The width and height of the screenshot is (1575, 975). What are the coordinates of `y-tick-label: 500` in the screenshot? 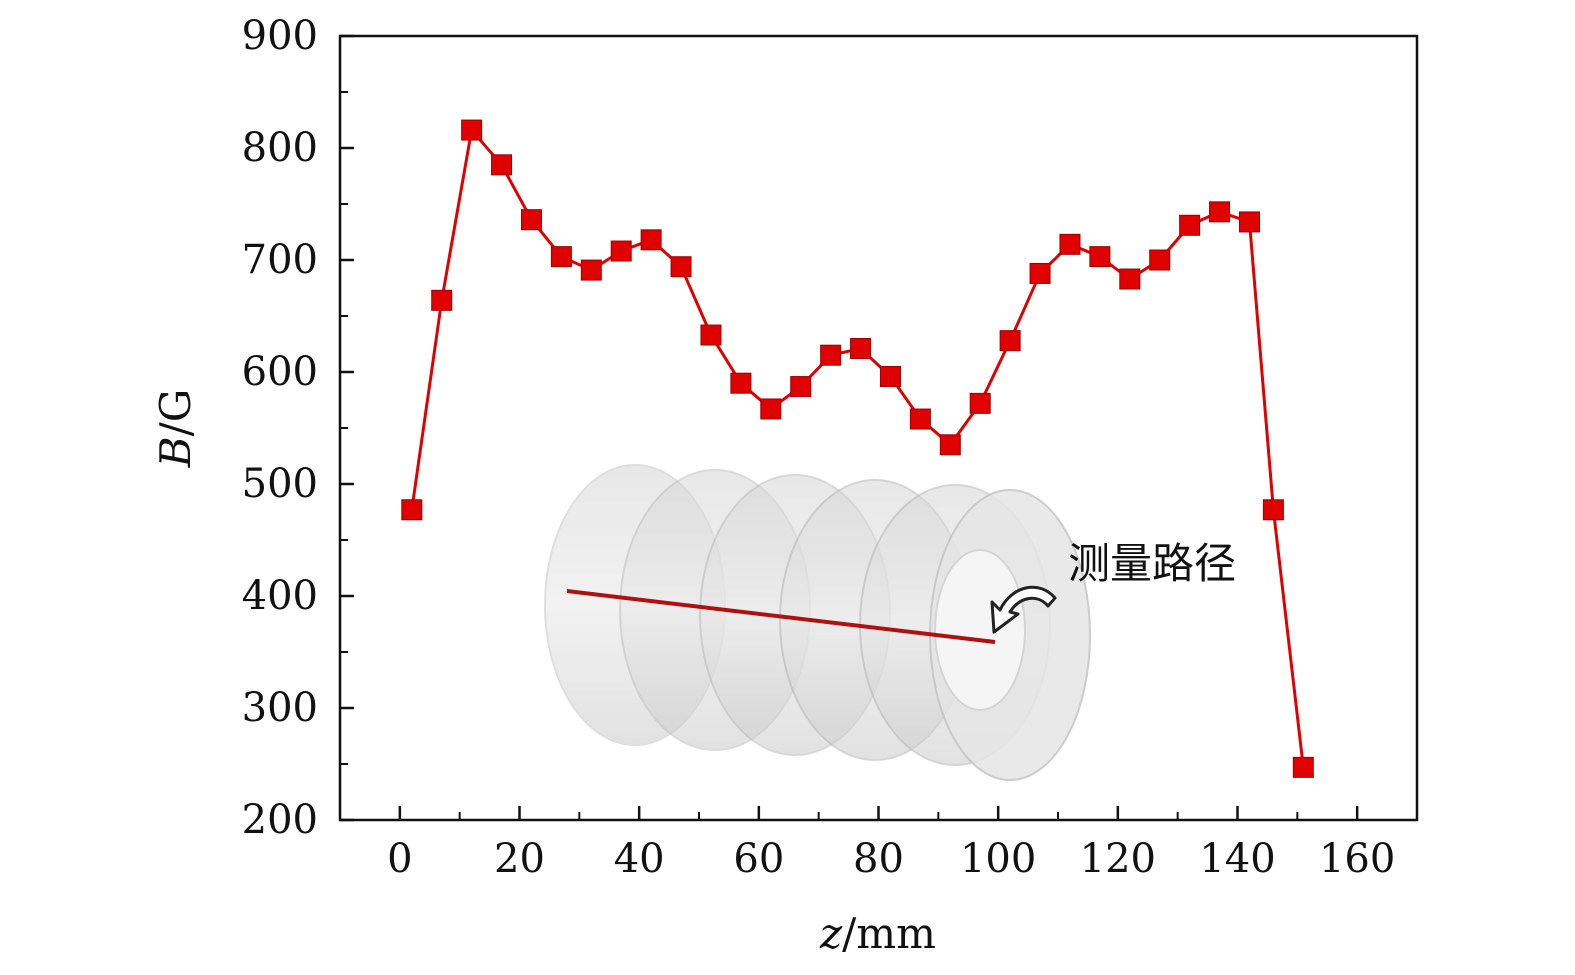 It's located at (280, 484).